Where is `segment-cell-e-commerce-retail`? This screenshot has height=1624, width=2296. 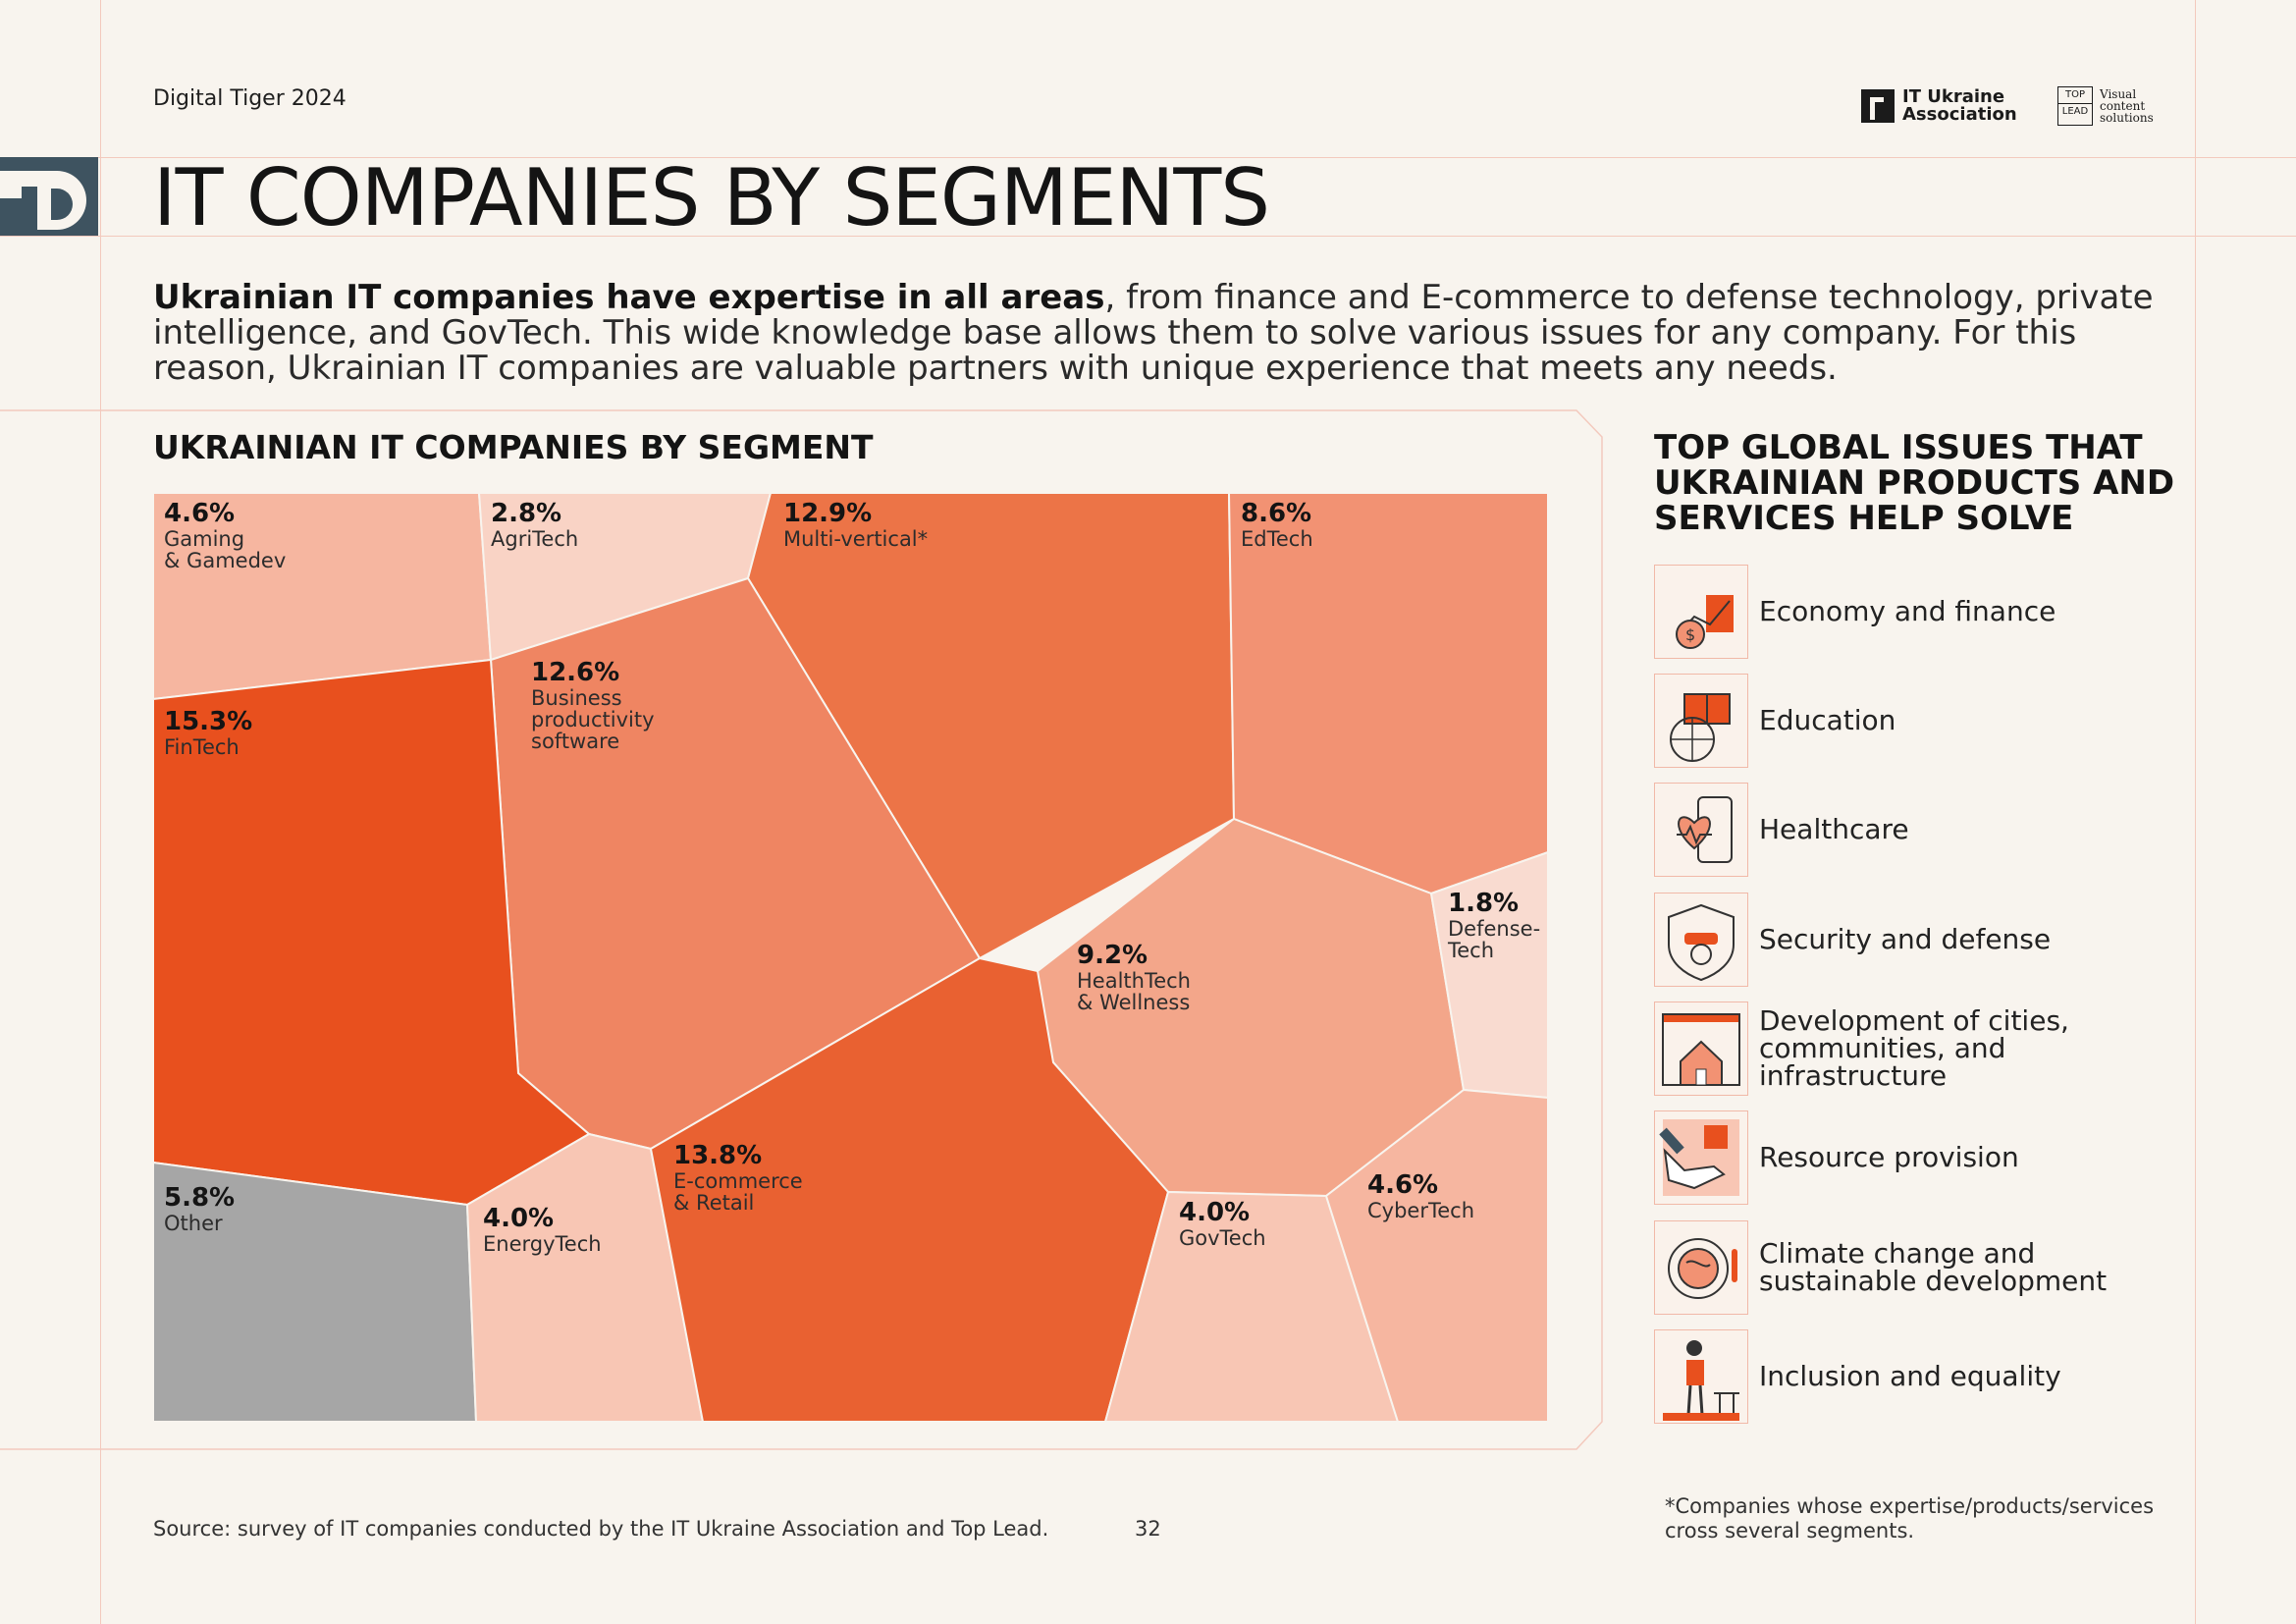
segment-cell-e-commerce-retail is located at coordinates (909, 1189).